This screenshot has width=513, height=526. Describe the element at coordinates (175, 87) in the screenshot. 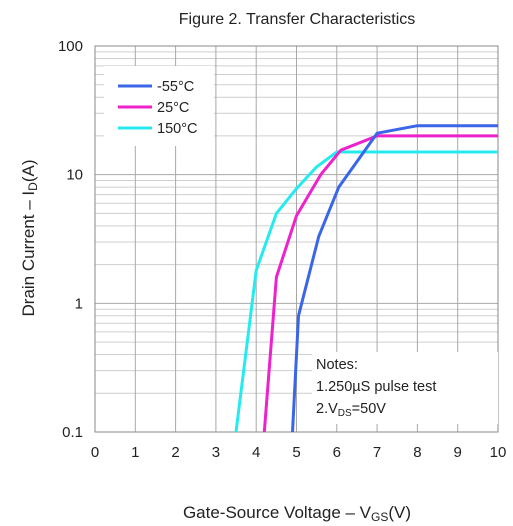

I see `legend-label: -55°C` at that location.